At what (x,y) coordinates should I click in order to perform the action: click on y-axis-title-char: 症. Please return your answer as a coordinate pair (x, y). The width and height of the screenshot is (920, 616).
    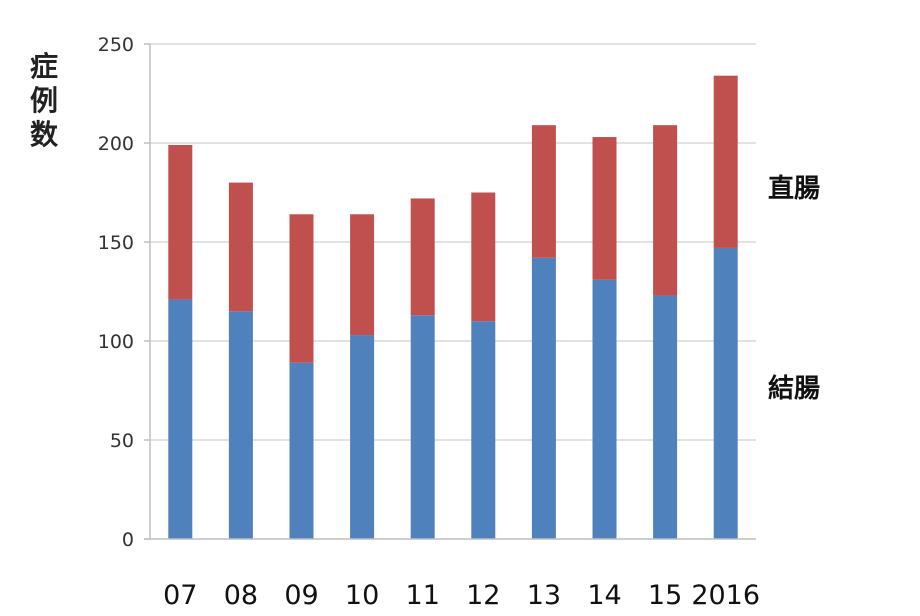
    Looking at the image, I should click on (43, 66).